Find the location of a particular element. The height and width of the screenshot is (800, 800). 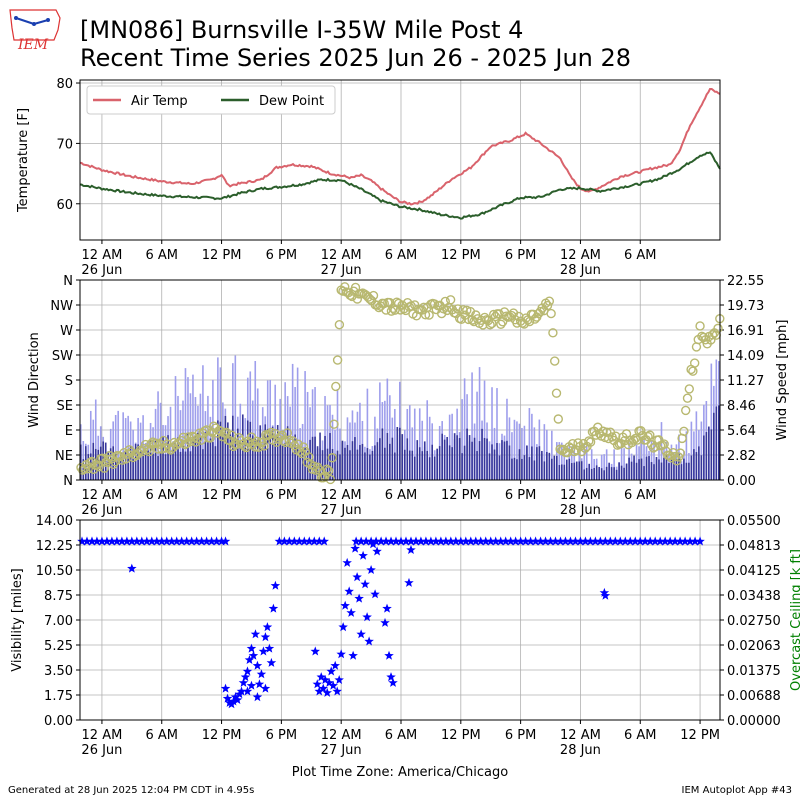

wind-speed-tick-label: 16.91 is located at coordinates (745, 331).